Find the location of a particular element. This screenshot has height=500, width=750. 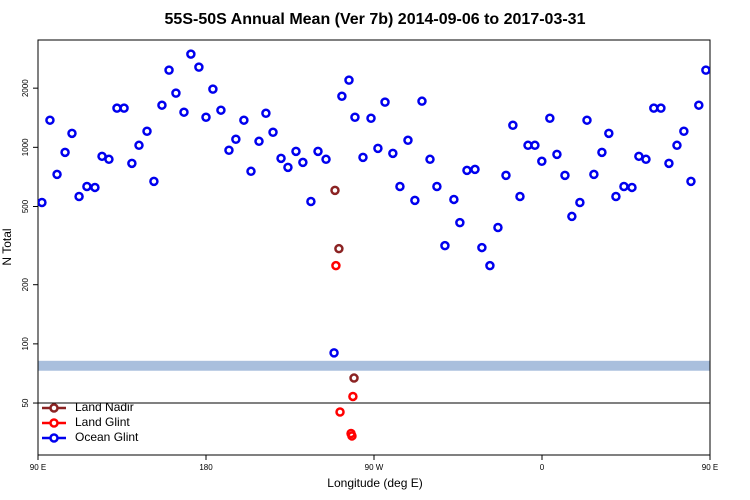

y-tick-label: 500 is located at coordinates (25, 206).